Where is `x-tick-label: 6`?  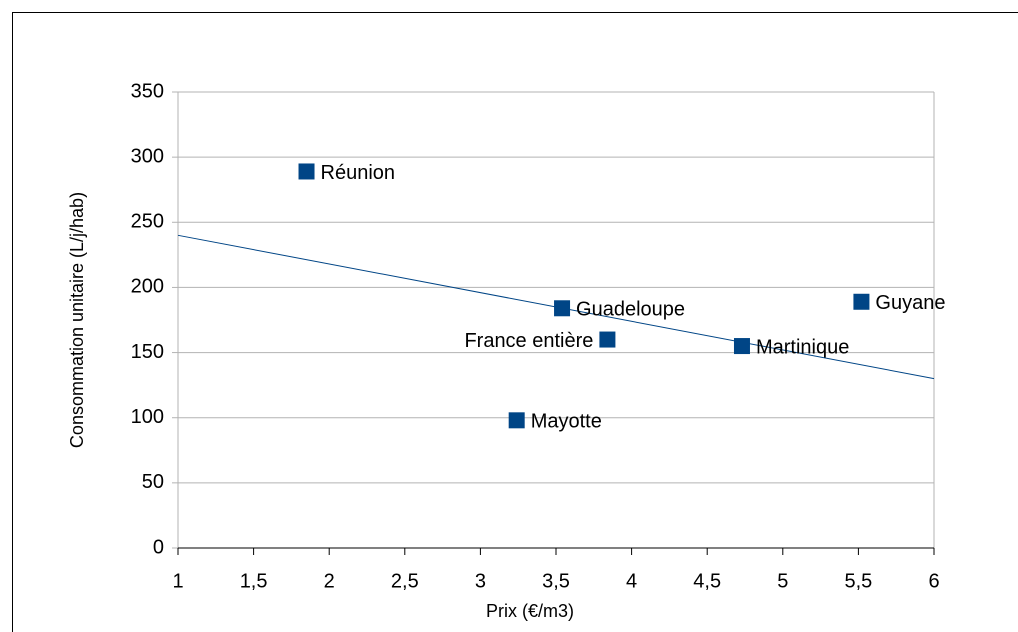 x-tick-label: 6 is located at coordinates (933, 581).